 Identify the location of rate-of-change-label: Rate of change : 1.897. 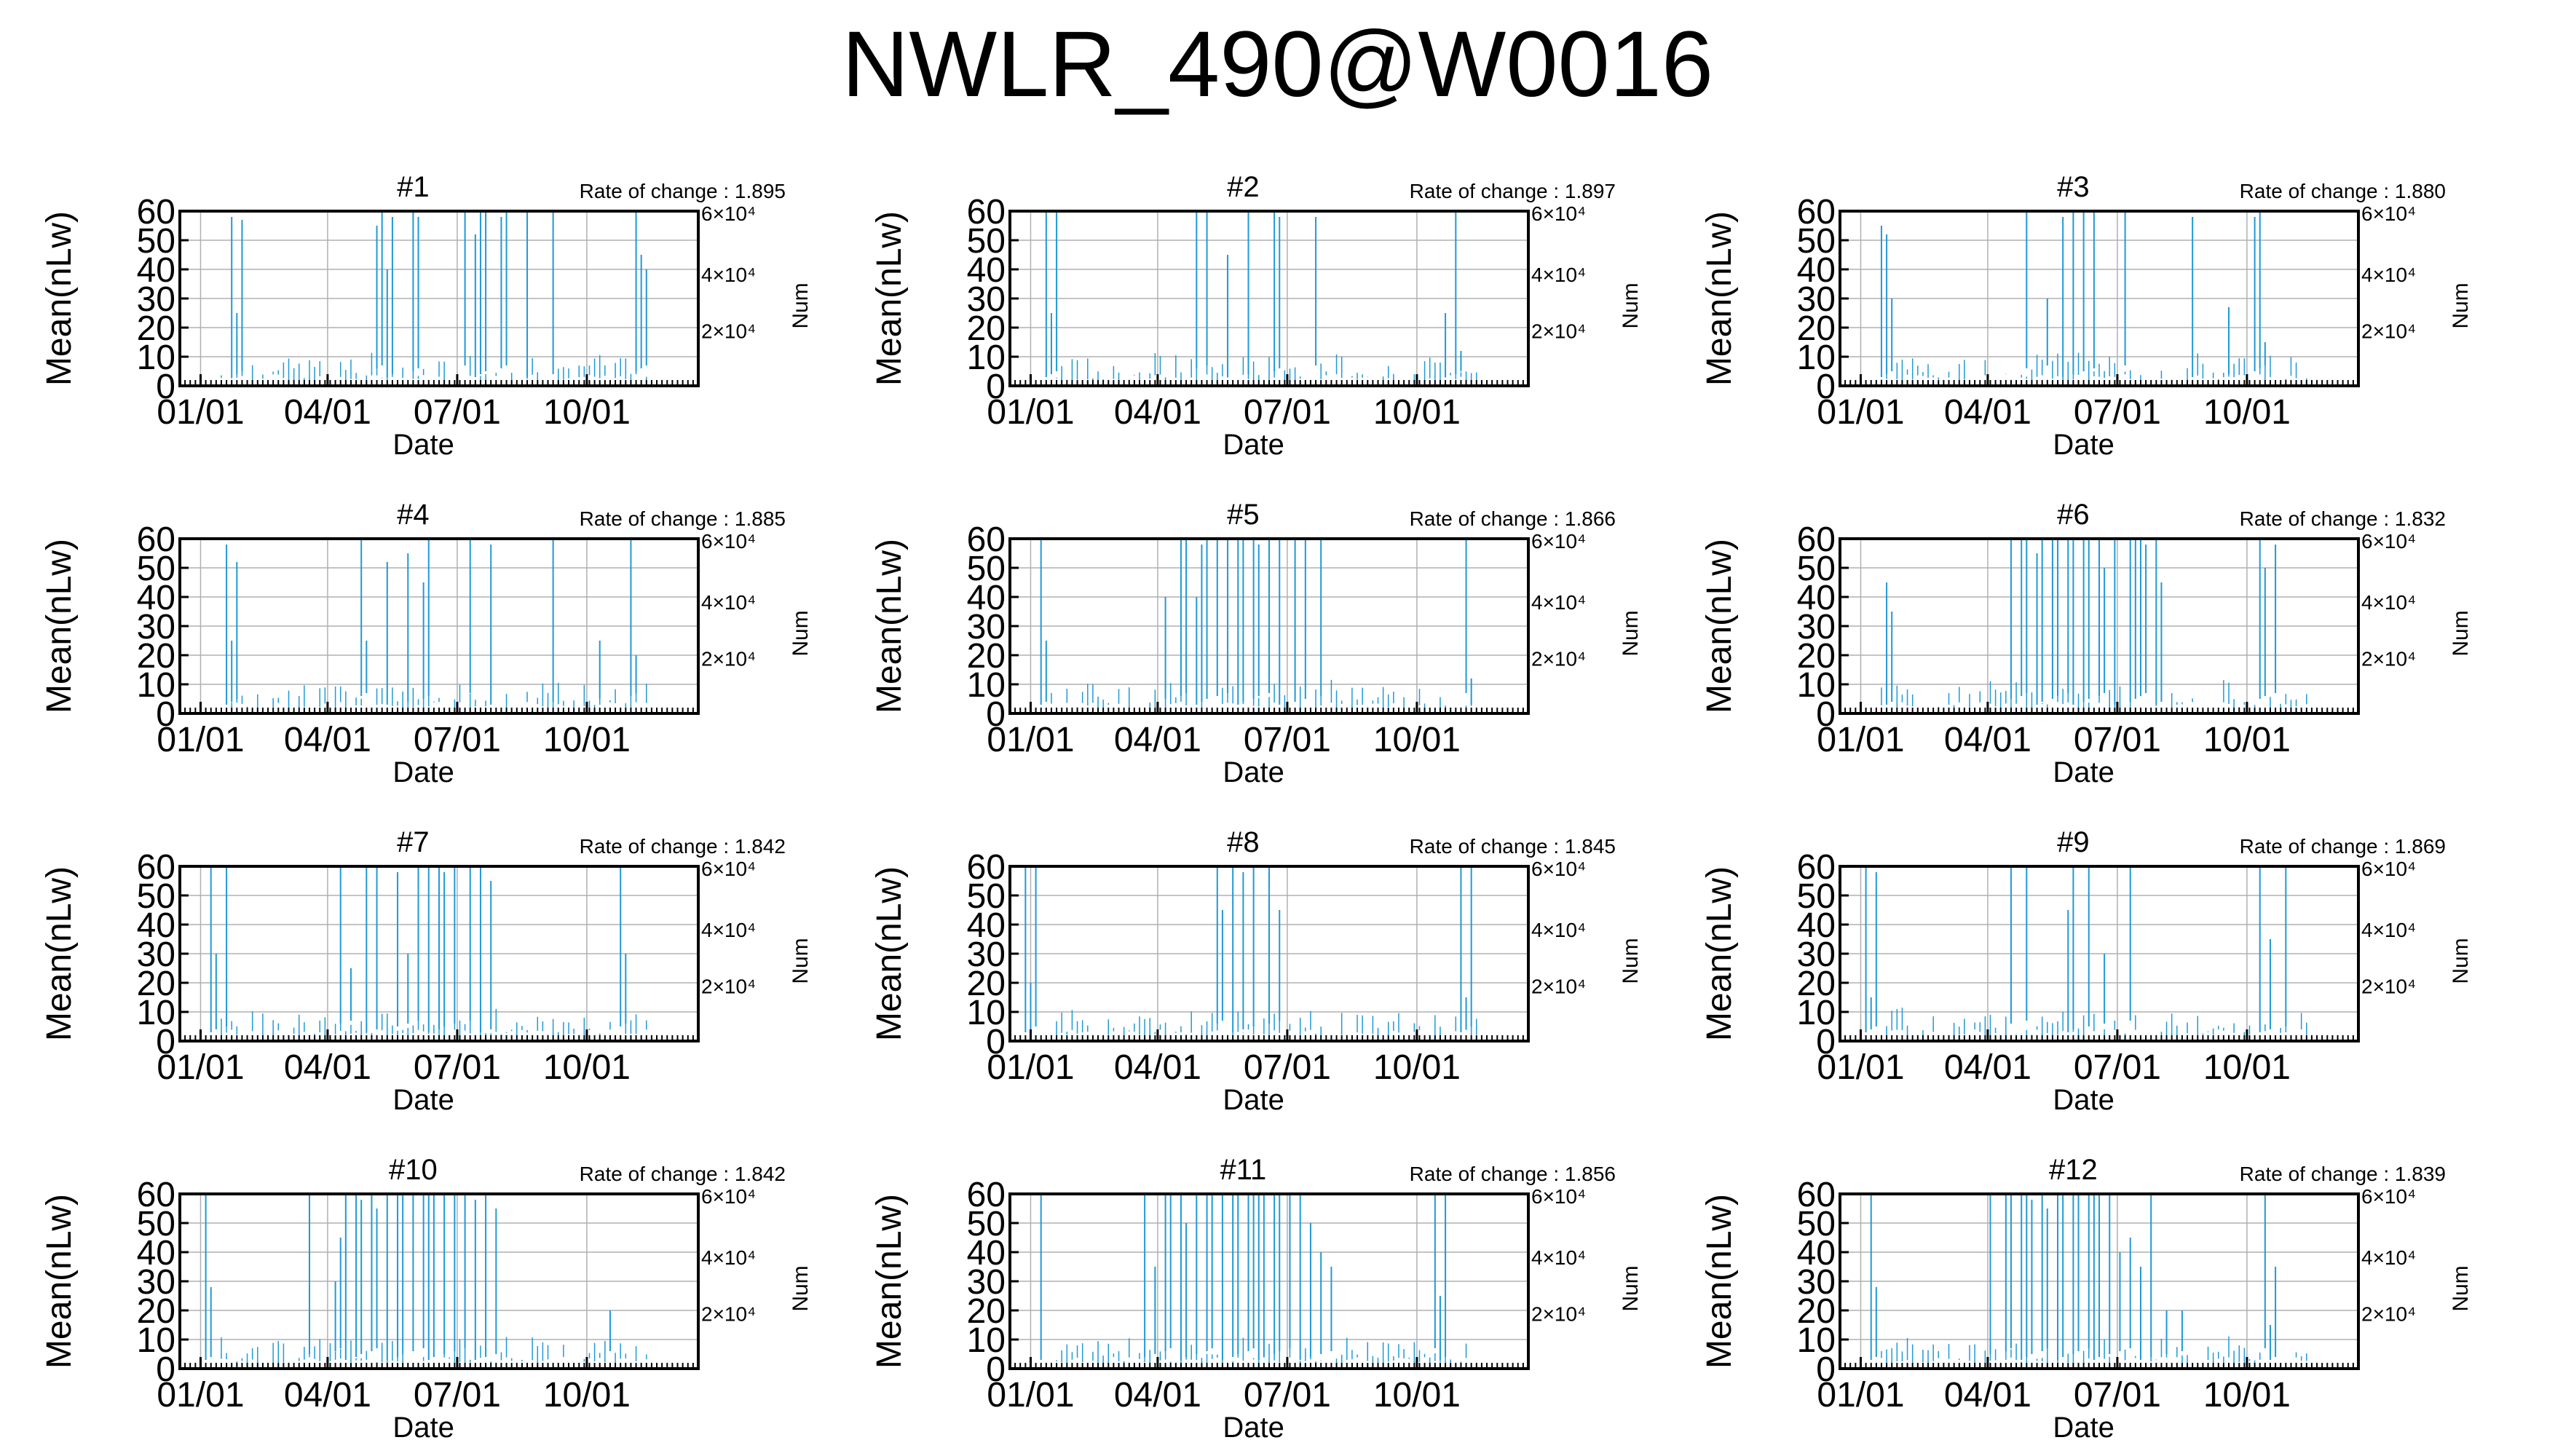
(1513, 191).